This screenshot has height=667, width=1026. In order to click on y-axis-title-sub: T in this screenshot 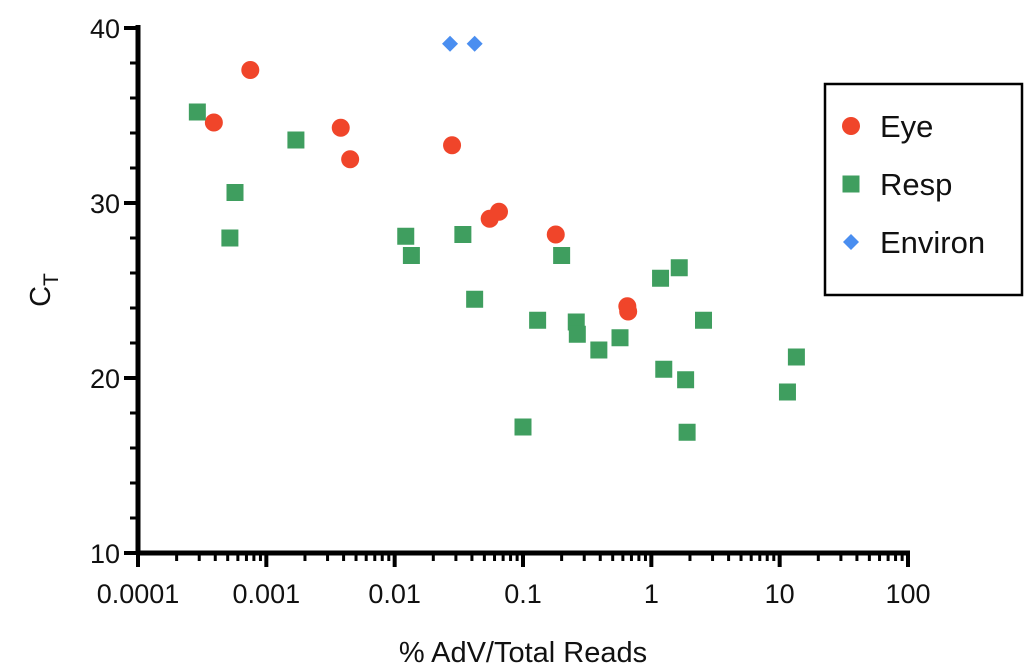, I will do `click(51, 279)`.